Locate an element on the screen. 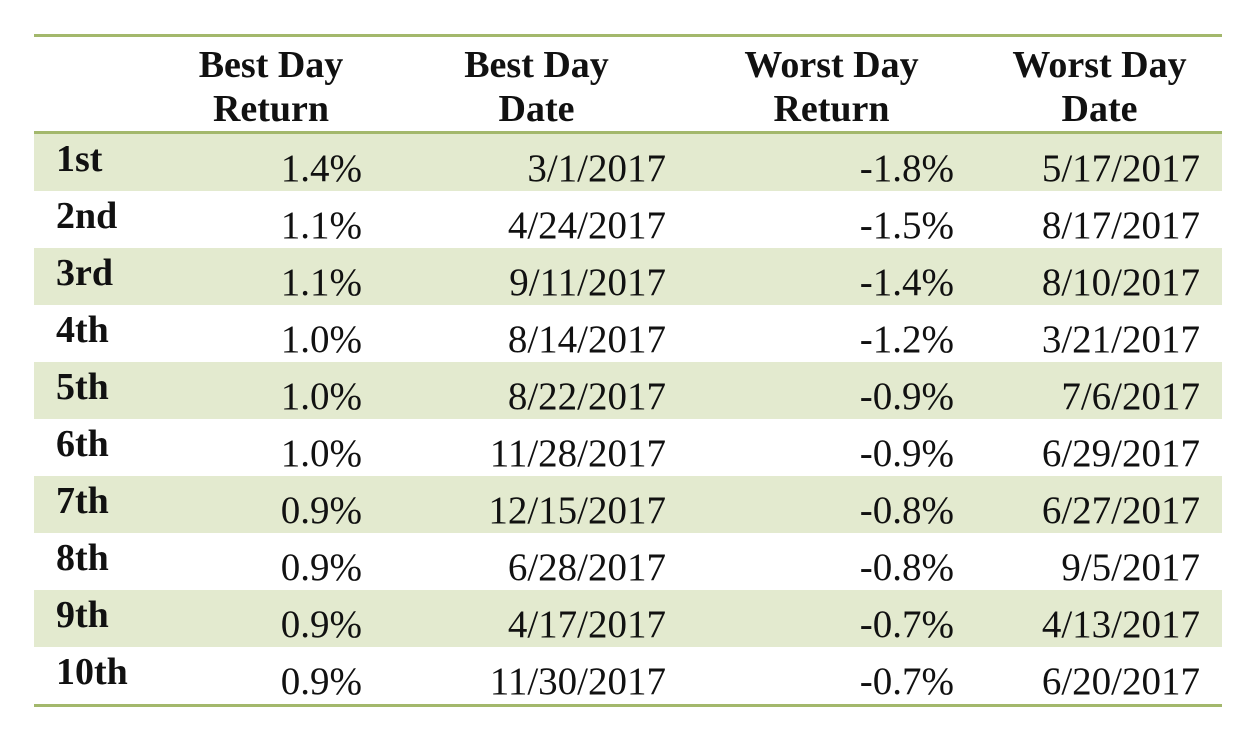 The image size is (1260, 736). worst-day-return-cell: -1.2% is located at coordinates (906, 339).